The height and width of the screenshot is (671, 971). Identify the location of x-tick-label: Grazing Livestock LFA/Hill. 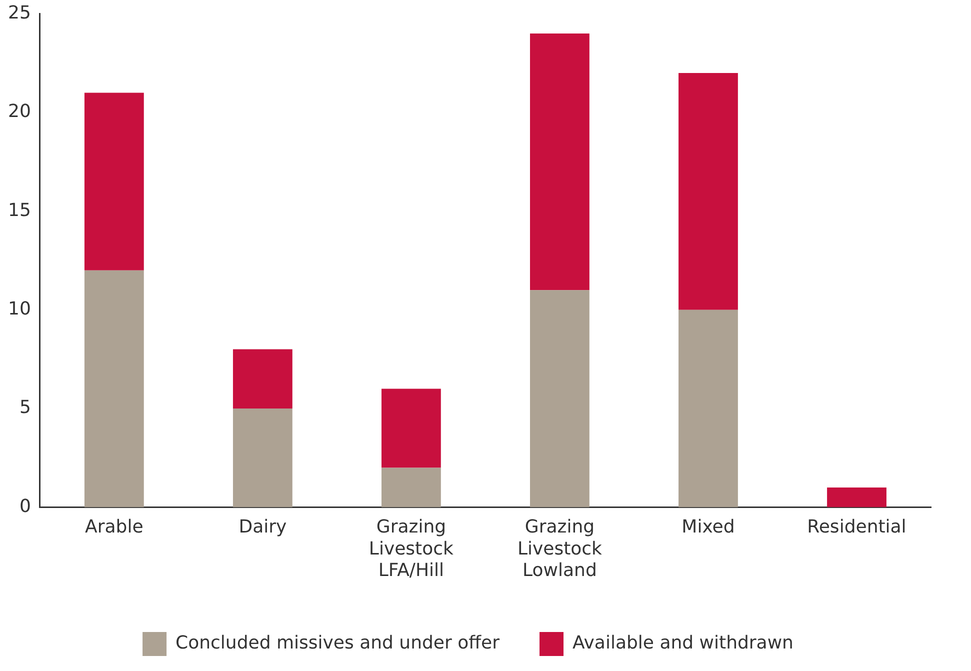
(411, 548).